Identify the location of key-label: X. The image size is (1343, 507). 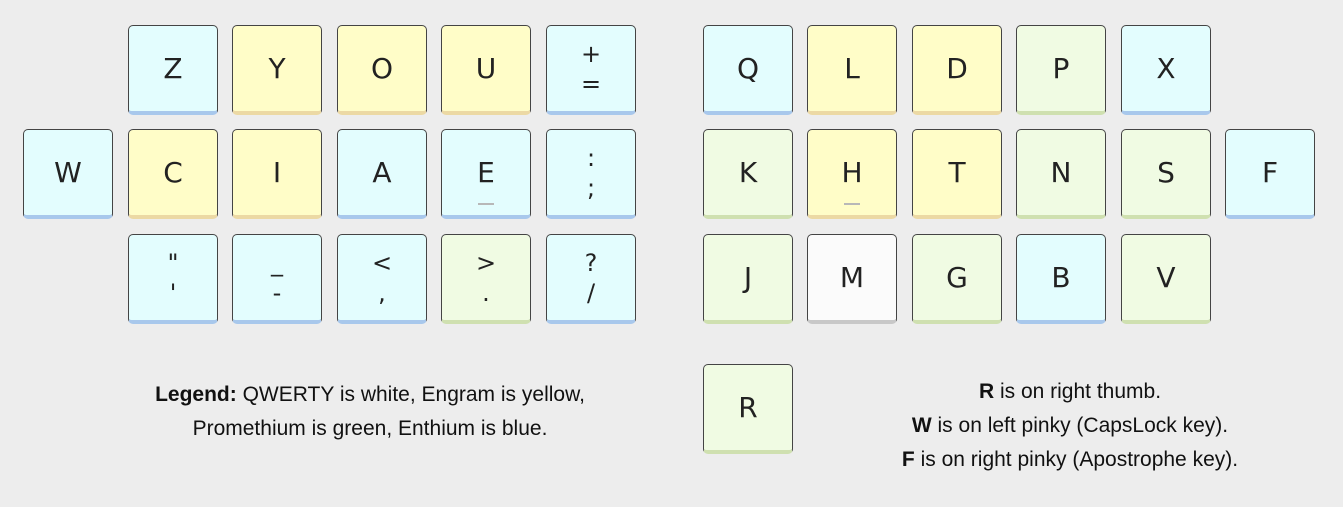
(1166, 68).